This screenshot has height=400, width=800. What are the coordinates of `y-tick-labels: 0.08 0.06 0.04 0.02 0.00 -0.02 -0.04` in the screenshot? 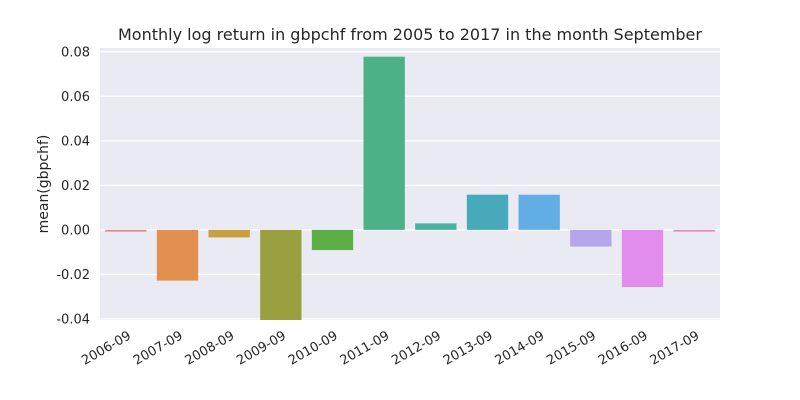 It's located at (73, 186).